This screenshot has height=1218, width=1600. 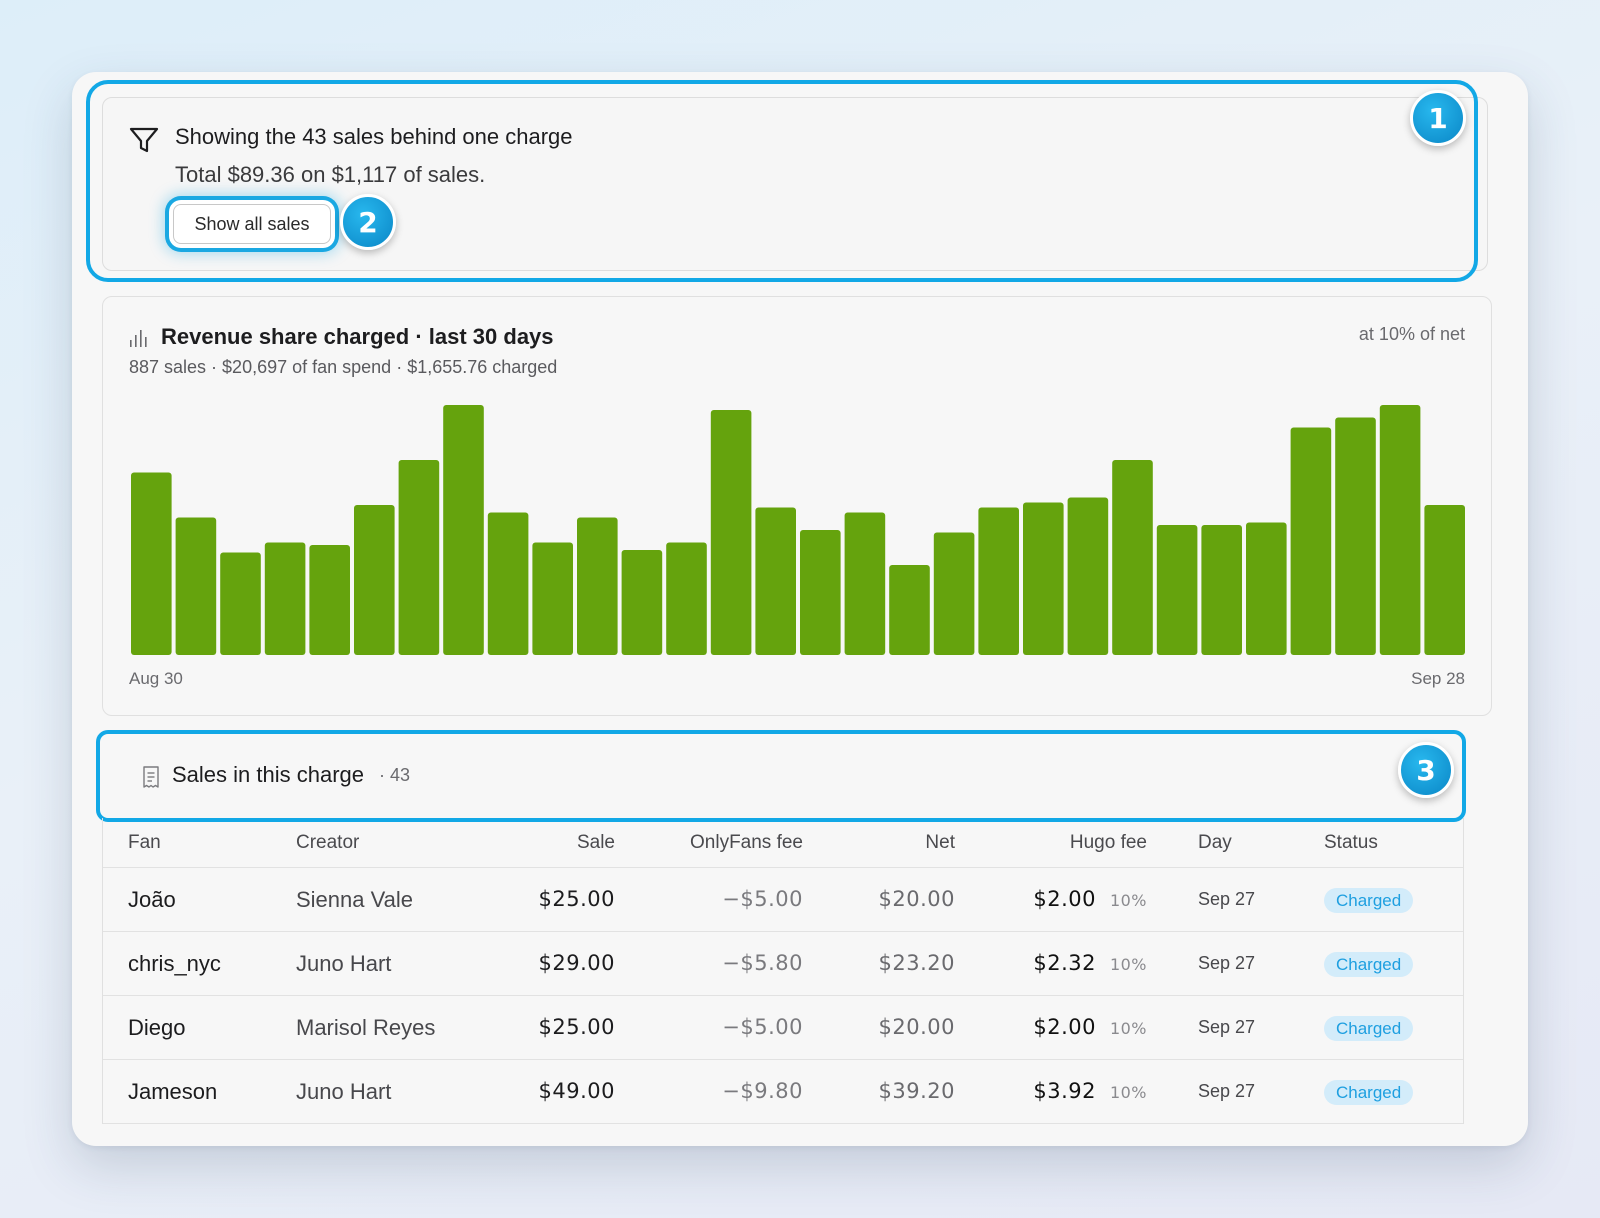 What do you see at coordinates (1108, 842) in the screenshot?
I see `column-header-hugo-fee: Hugo fee` at bounding box center [1108, 842].